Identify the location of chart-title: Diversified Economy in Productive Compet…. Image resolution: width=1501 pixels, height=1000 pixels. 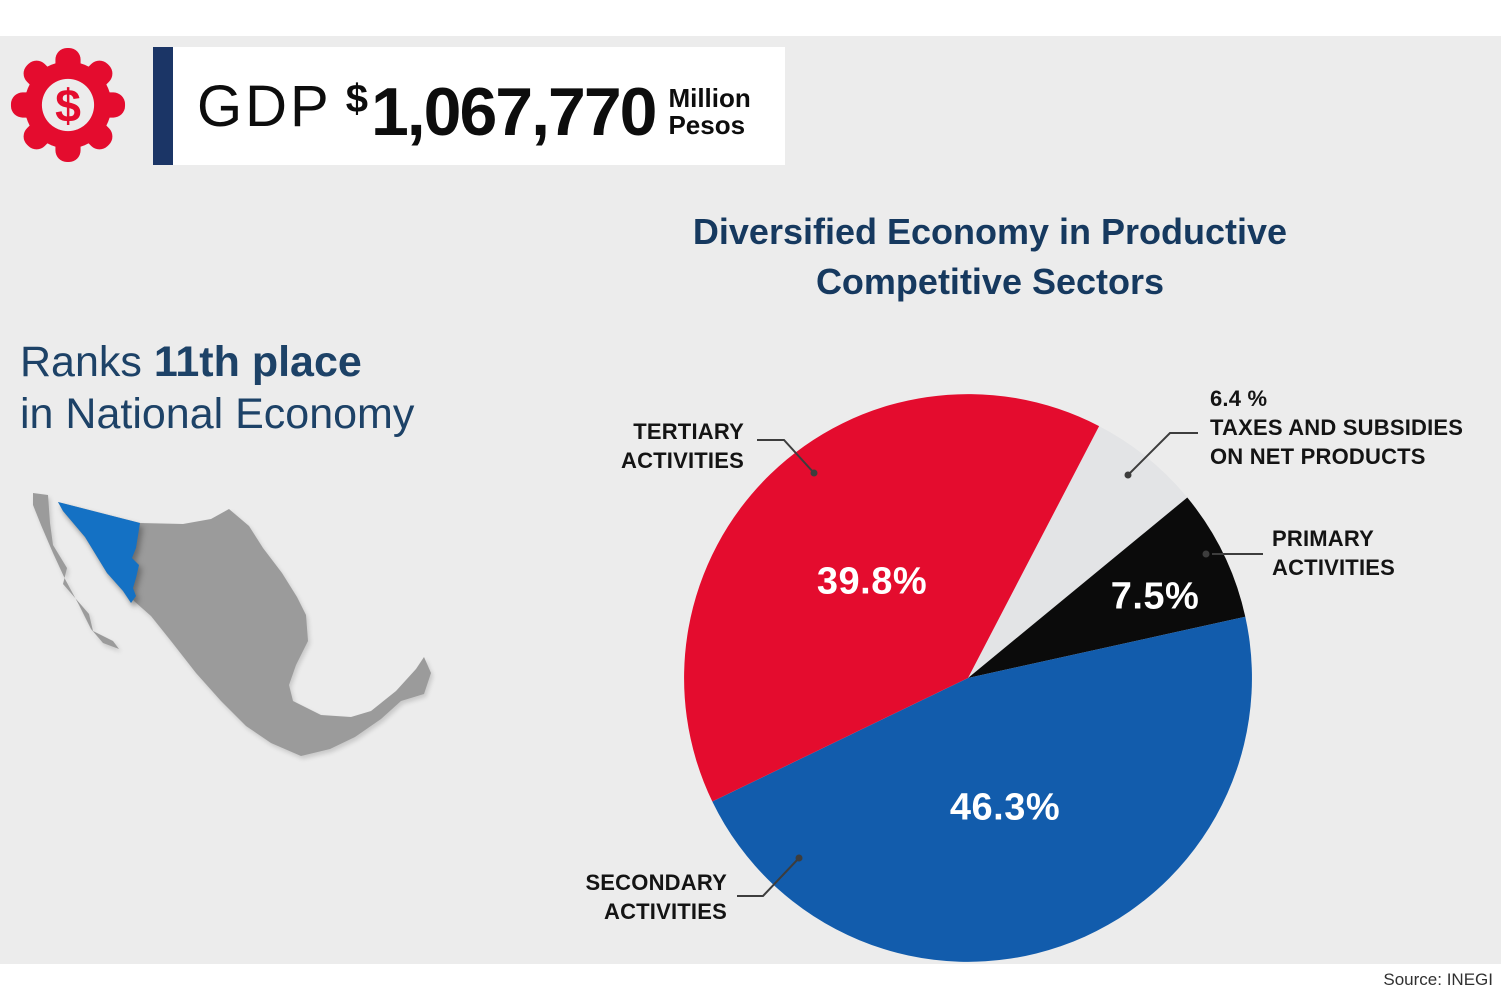
(990, 257).